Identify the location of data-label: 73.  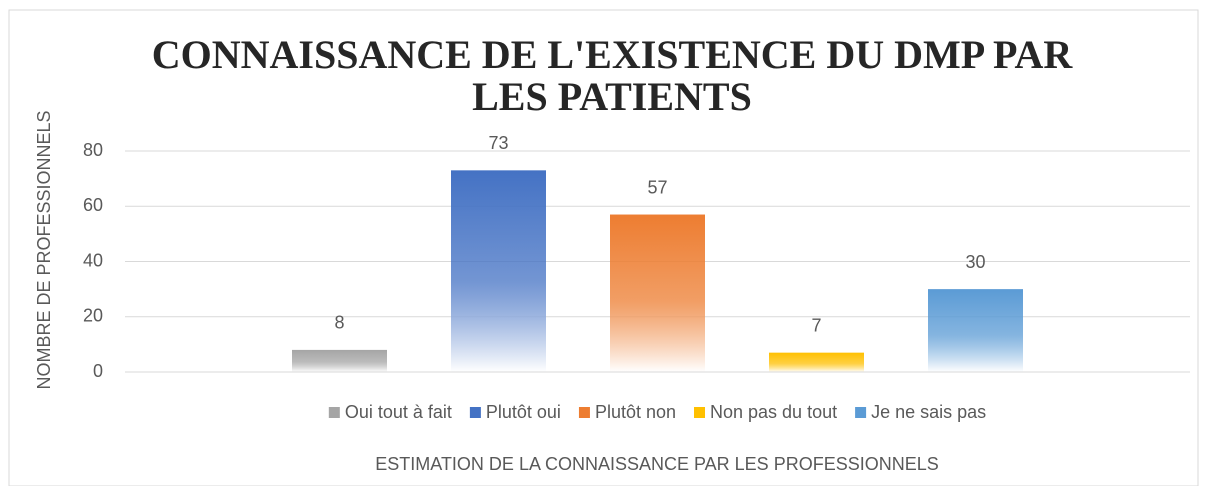
(498, 143).